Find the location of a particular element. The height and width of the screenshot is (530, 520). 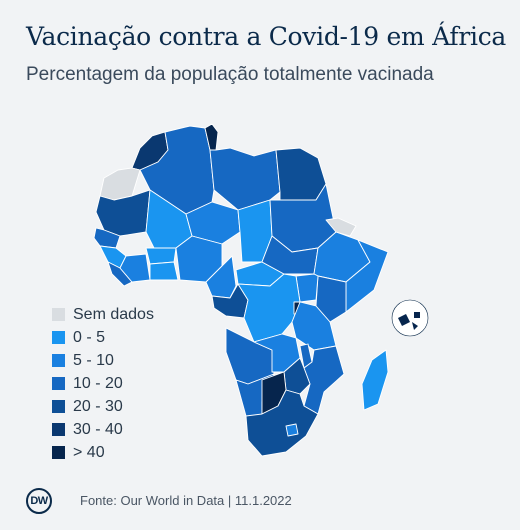

legend-label: 5 - 10 is located at coordinates (93, 360).